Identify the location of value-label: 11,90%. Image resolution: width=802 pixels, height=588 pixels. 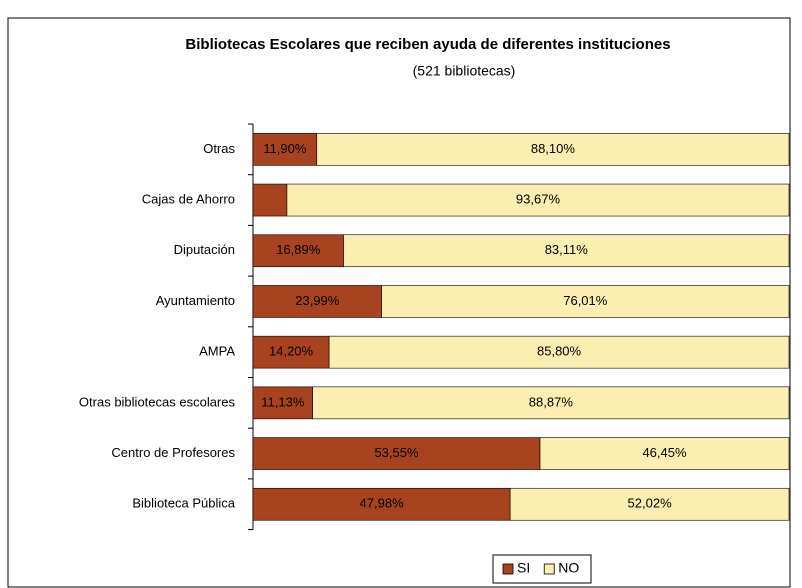
(285, 148).